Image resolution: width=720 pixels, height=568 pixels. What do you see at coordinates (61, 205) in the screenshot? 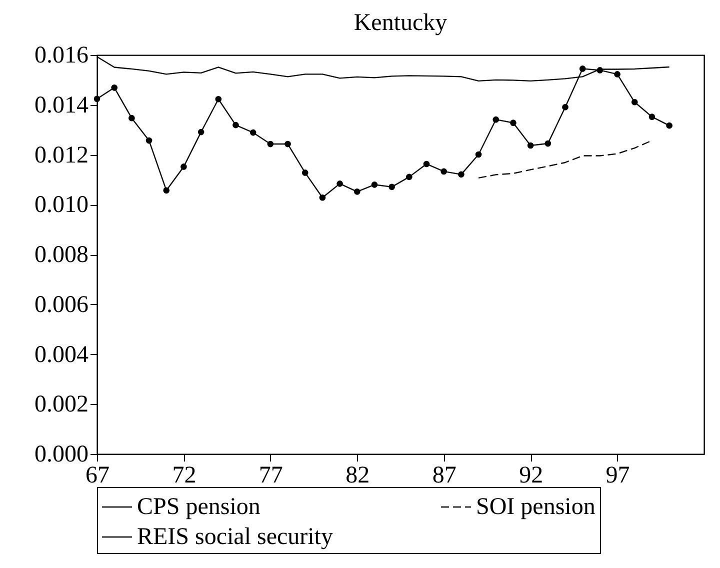
I see `y-tick-label: 0.010` at bounding box center [61, 205].